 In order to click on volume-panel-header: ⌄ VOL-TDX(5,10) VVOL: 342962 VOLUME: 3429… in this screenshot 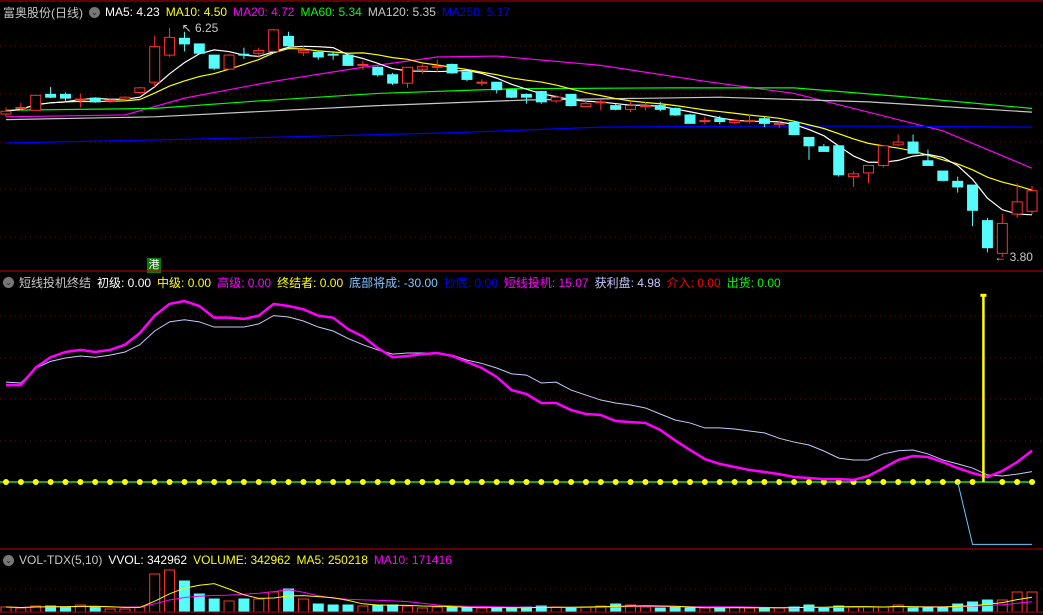, I will do `click(233, 560)`.